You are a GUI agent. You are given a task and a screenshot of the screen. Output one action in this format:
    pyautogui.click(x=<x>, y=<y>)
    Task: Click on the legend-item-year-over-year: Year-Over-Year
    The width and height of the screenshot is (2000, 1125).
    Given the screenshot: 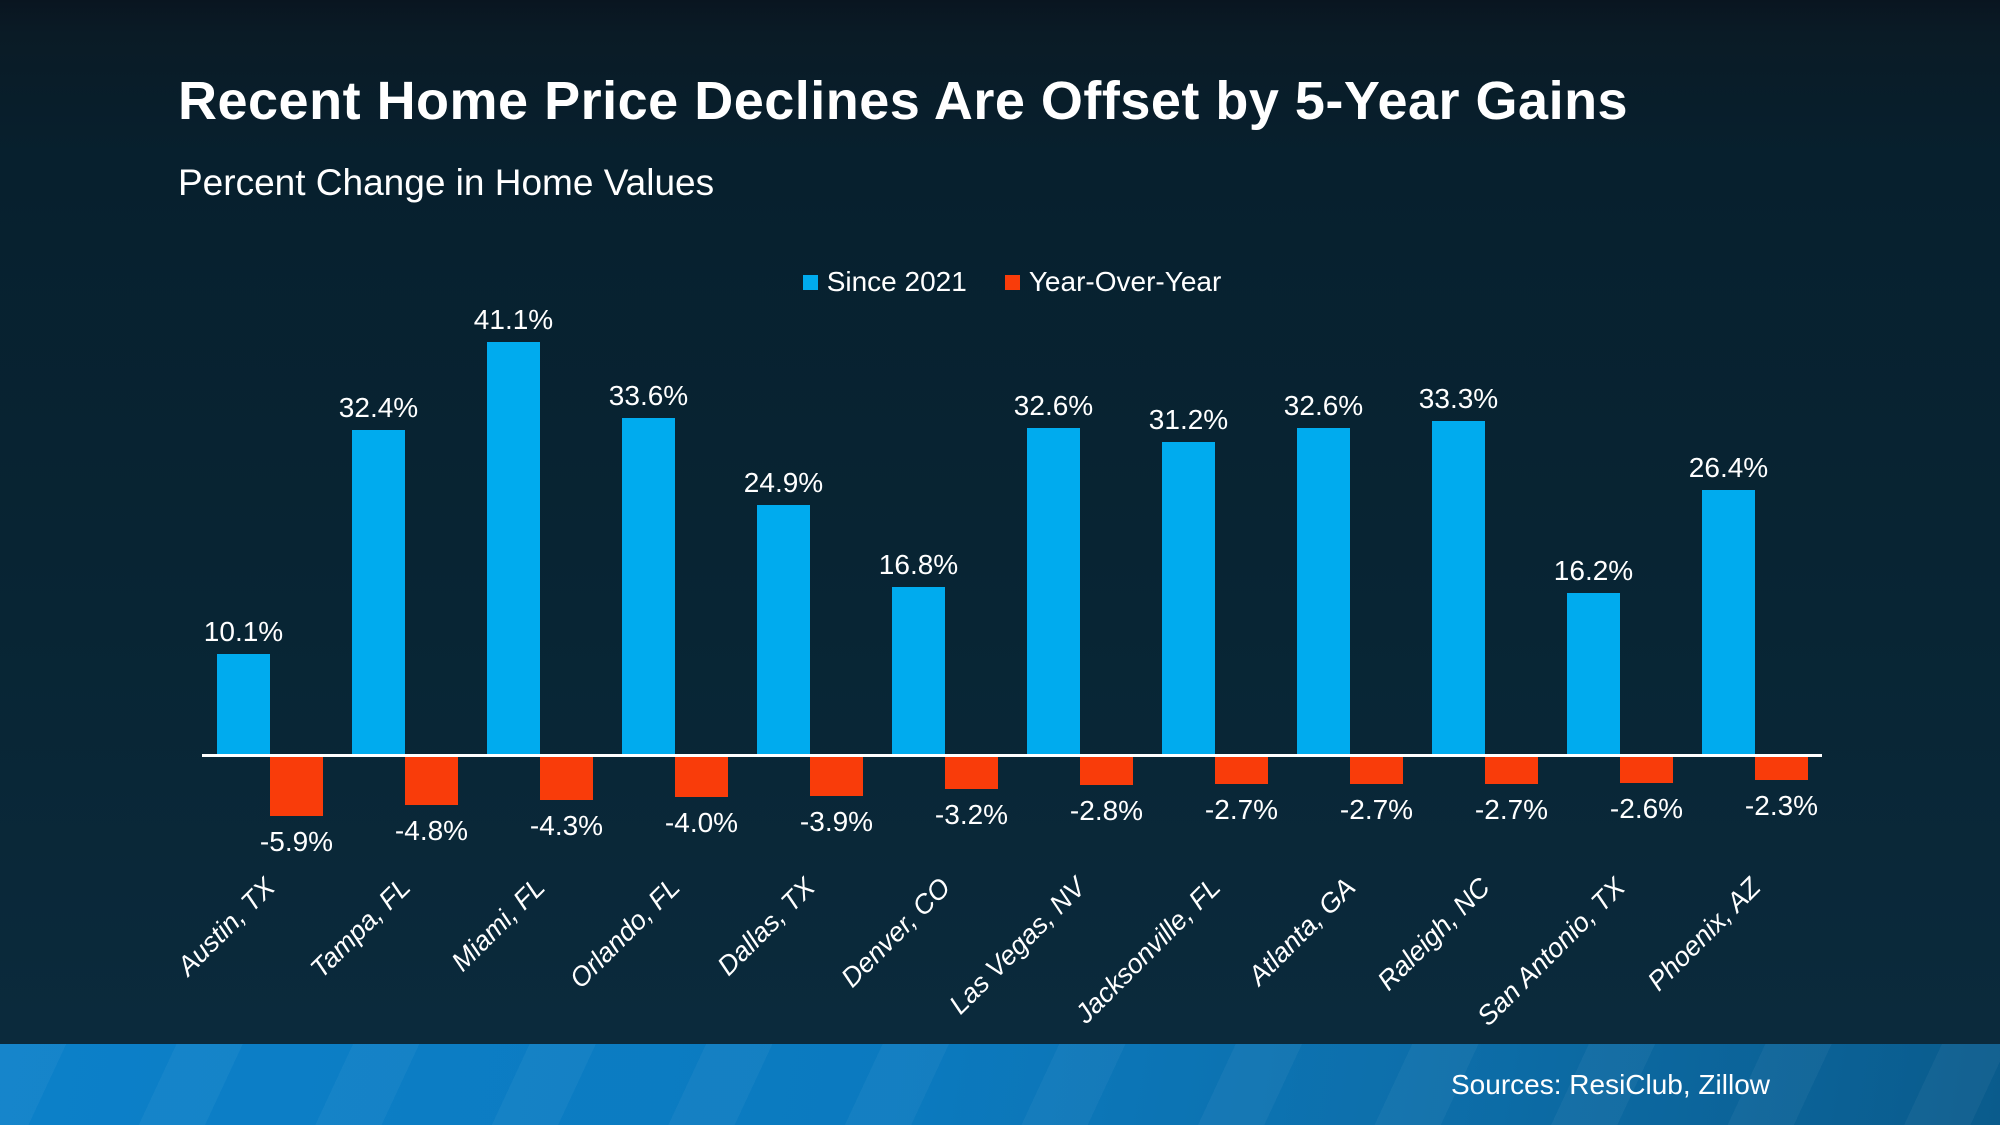 What is the action you would take?
    pyautogui.click(x=1113, y=282)
    